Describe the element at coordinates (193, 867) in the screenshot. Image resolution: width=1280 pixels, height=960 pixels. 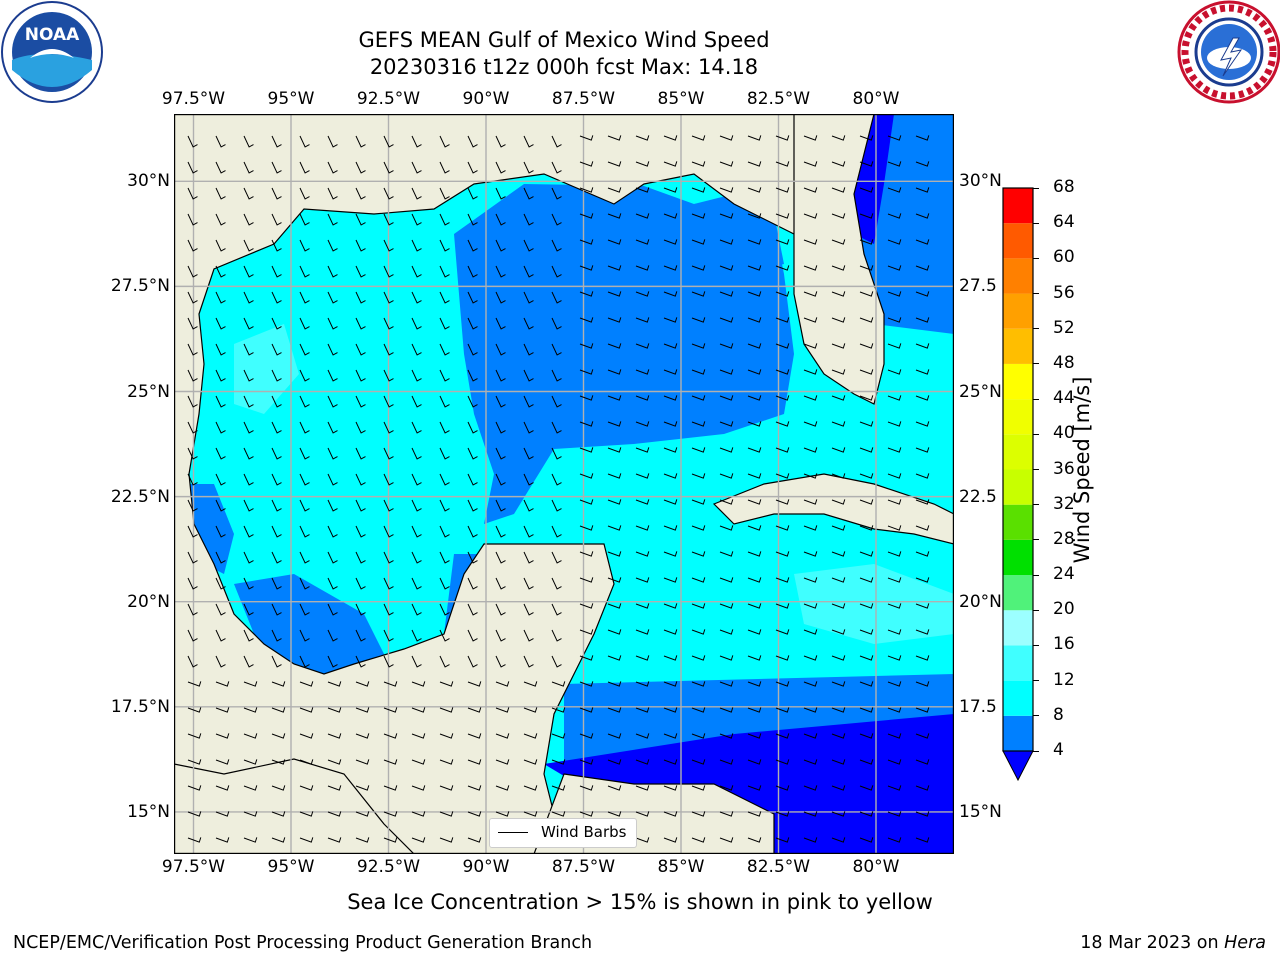
I see `lon-label-bottom: 97.5°W` at that location.